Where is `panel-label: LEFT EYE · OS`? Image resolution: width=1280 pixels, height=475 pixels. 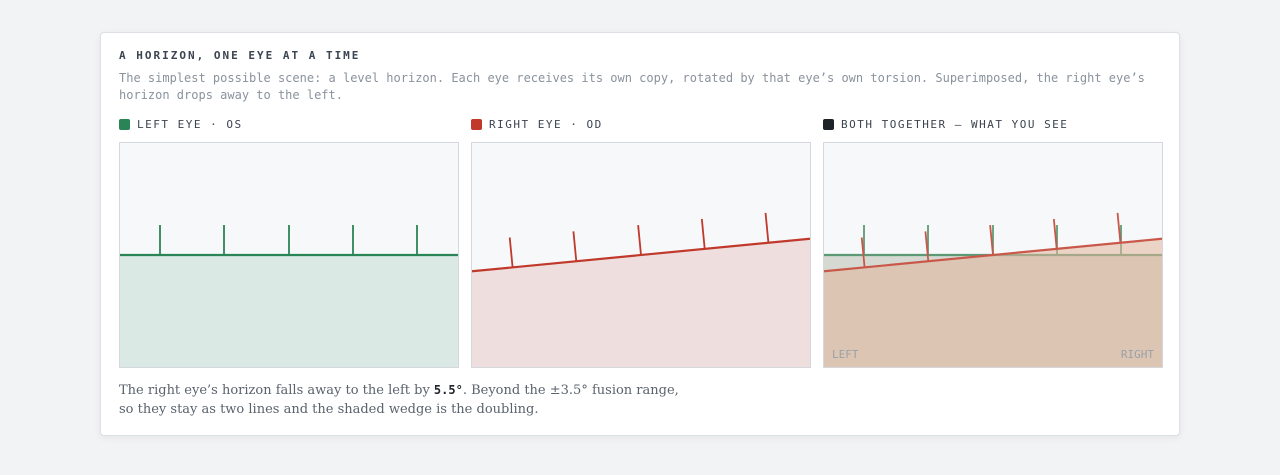 panel-label: LEFT EYE · OS is located at coordinates (181, 124).